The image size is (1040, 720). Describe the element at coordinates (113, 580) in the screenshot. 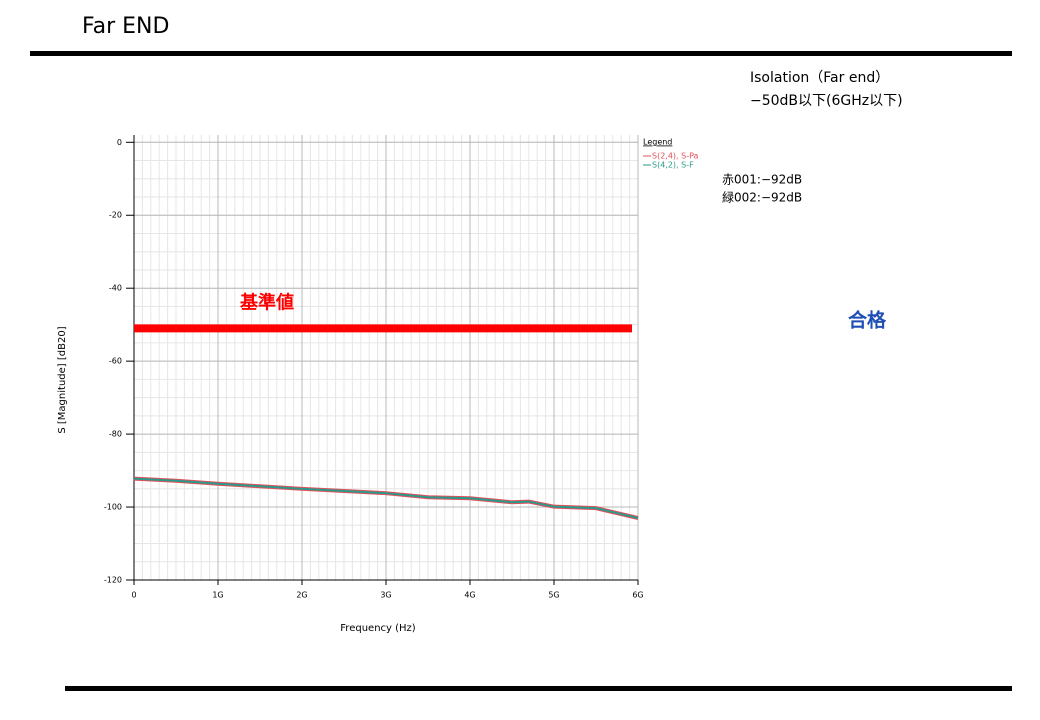

I see `y-tick-label: -120` at that location.